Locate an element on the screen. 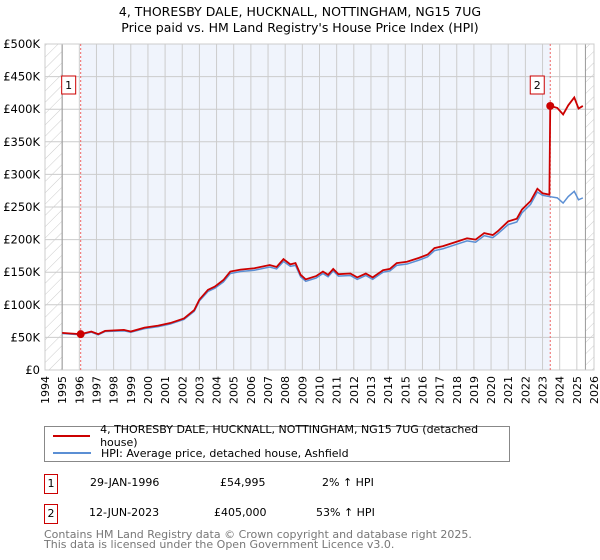 The width and height of the screenshot is (600, 560). y-tick-label: £450K is located at coordinates (21, 77).